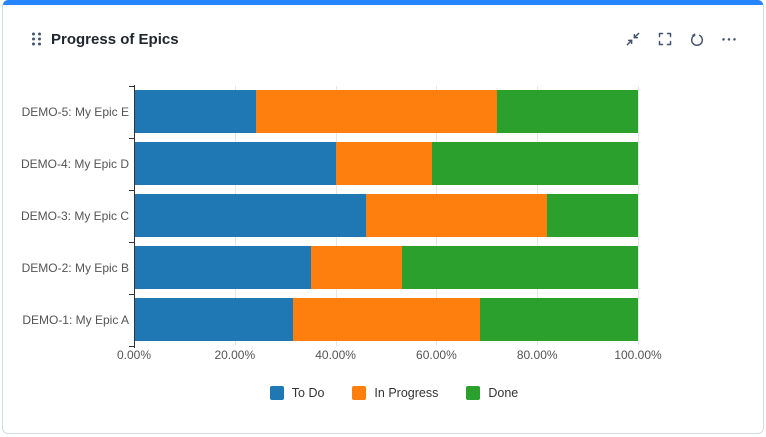  I want to click on legend-item-in-progress: In Progress, so click(395, 393).